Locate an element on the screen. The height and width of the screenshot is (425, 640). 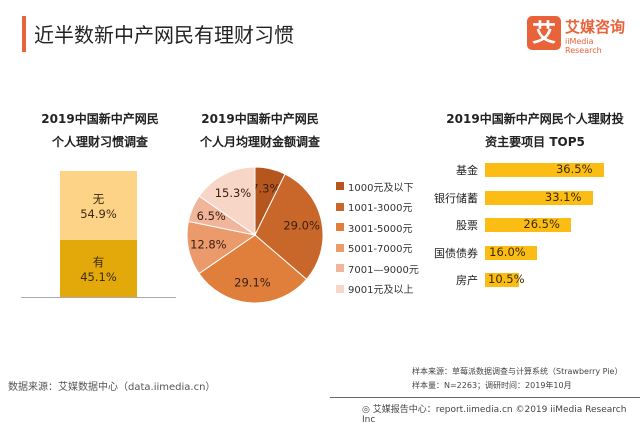
legend-label: 3001-5000元 is located at coordinates (380, 229).